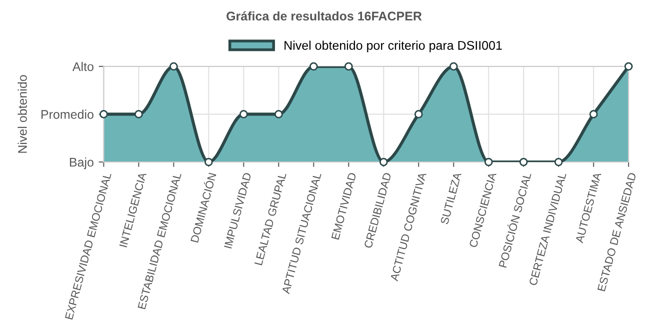  Describe the element at coordinates (270, 219) in the screenshot. I see `x-tick-label: LEALTAD GRUPAL` at that location.